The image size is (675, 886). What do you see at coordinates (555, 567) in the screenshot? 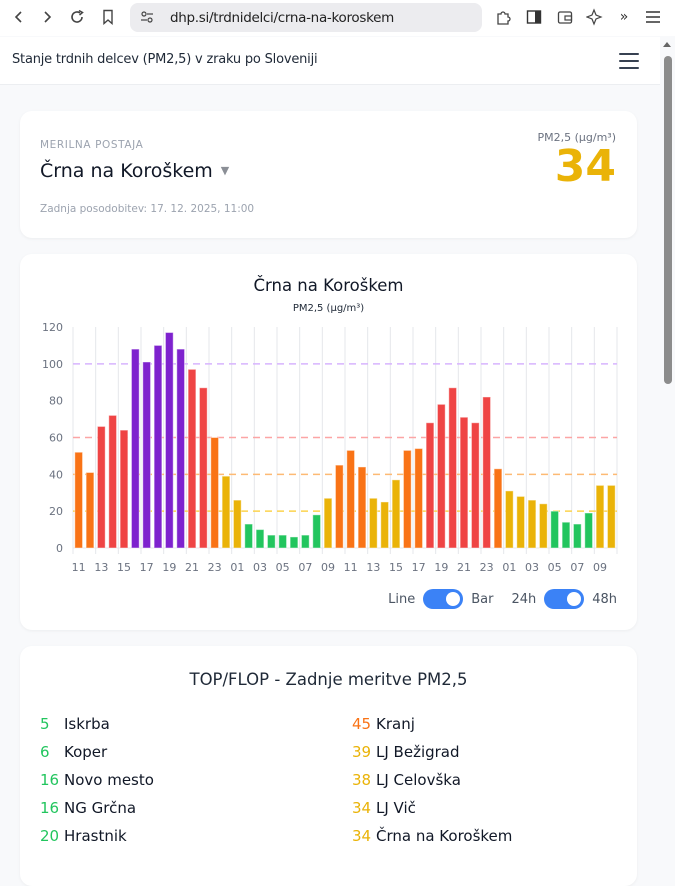
I see `x-tick-label: 05` at bounding box center [555, 567].